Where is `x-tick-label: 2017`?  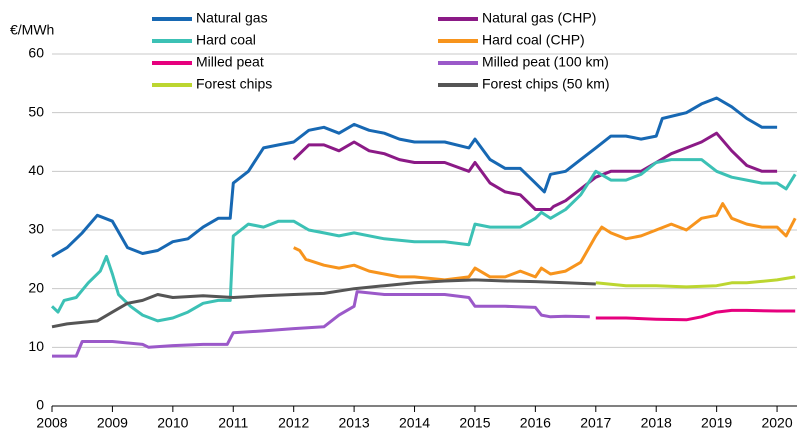
x-tick-label: 2017 is located at coordinates (595, 423).